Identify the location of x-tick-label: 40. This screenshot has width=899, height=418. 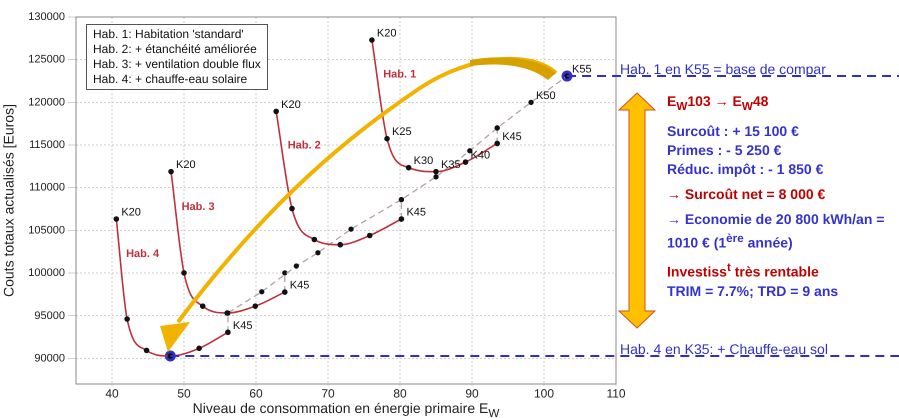
(112, 393).